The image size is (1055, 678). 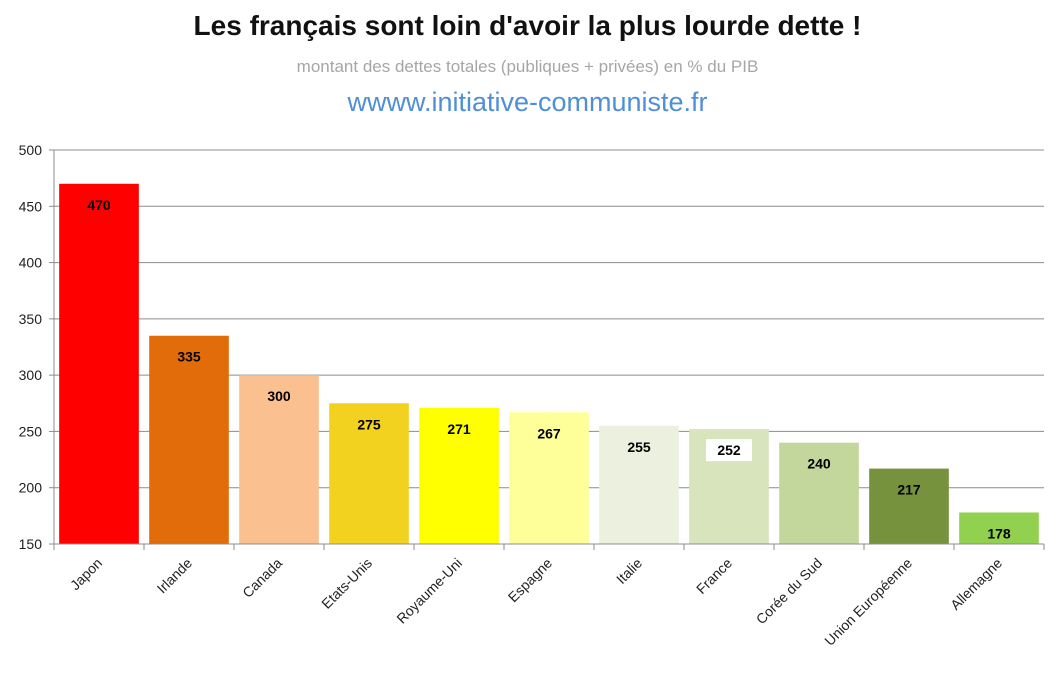 I want to click on data-label: 271, so click(x=459, y=429).